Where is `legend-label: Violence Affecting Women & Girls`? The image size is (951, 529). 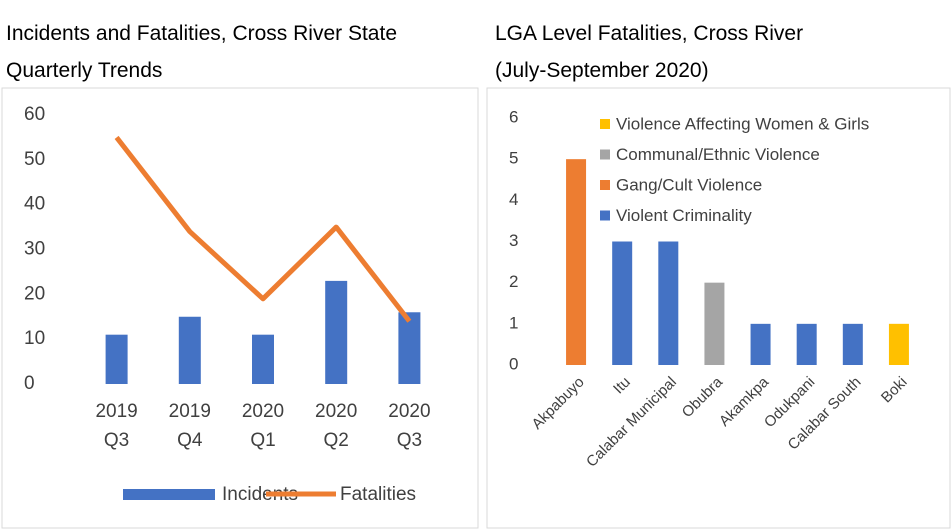 legend-label: Violence Affecting Women & Girls is located at coordinates (742, 123).